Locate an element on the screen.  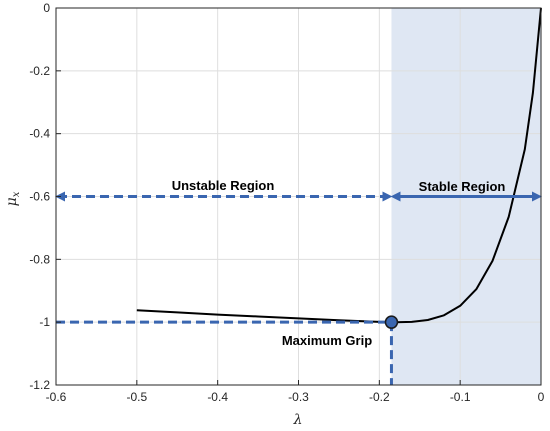
maximum-grip-label: Maximum Grip is located at coordinates (327, 340).